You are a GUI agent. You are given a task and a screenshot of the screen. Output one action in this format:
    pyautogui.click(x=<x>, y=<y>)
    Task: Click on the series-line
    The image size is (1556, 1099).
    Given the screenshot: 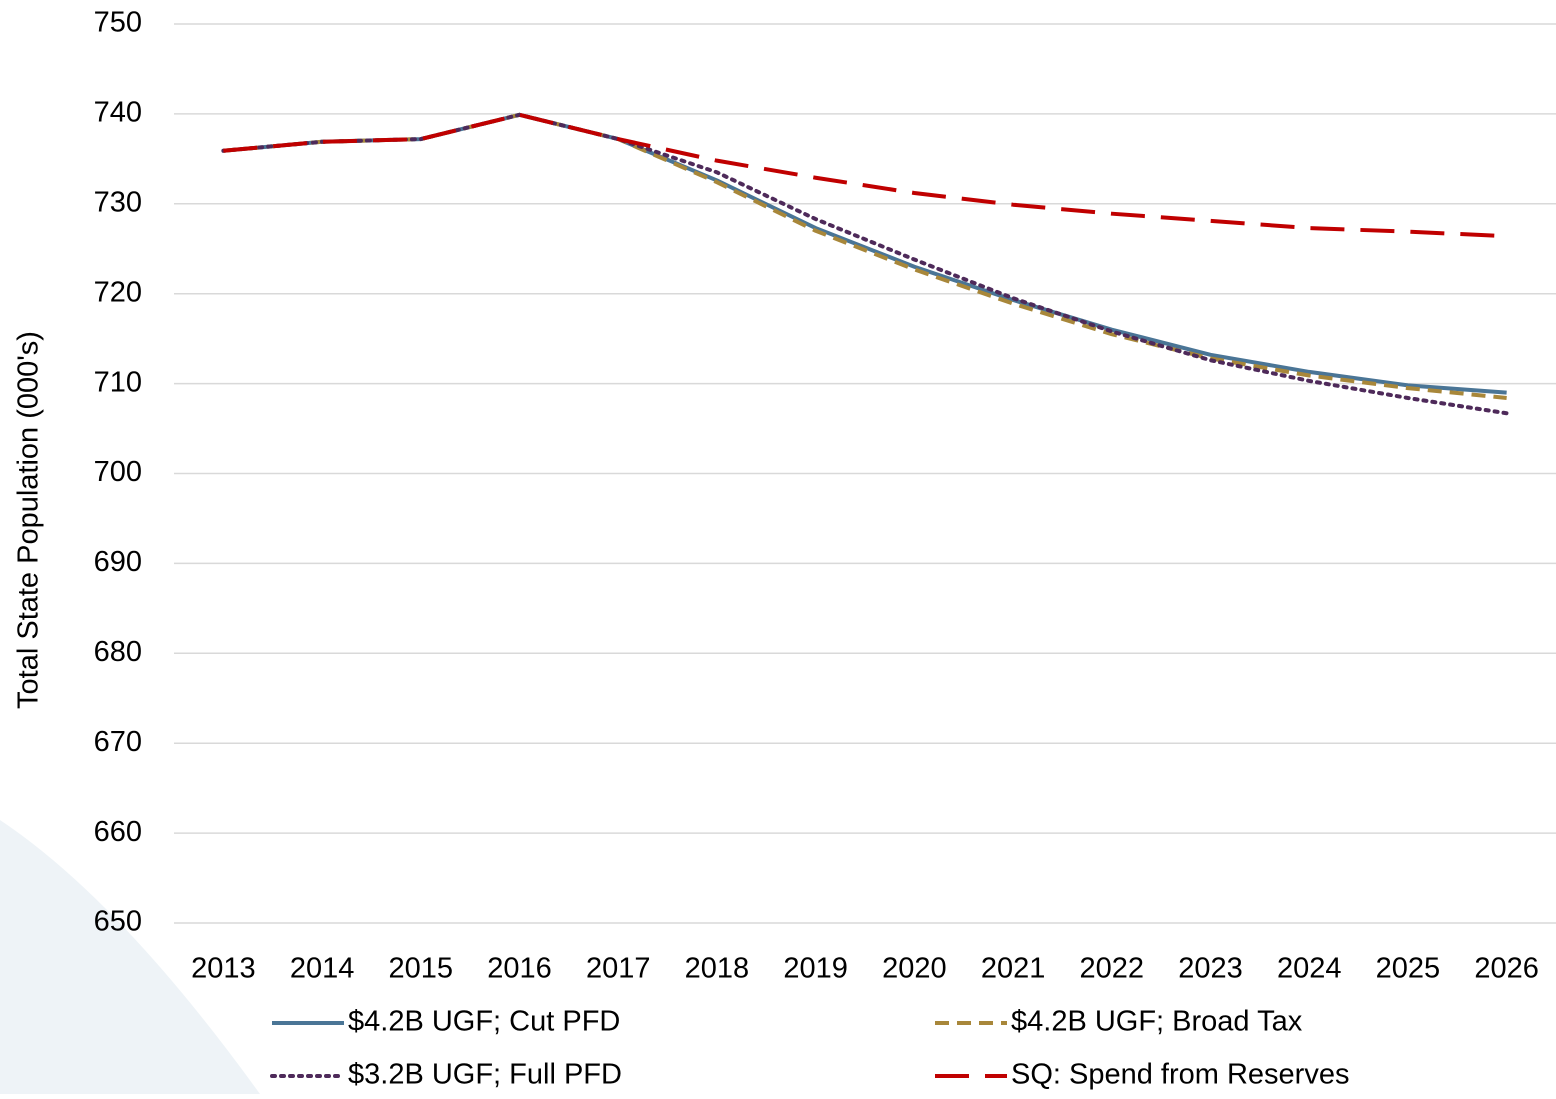 What is the action you would take?
    pyautogui.click(x=865, y=175)
    